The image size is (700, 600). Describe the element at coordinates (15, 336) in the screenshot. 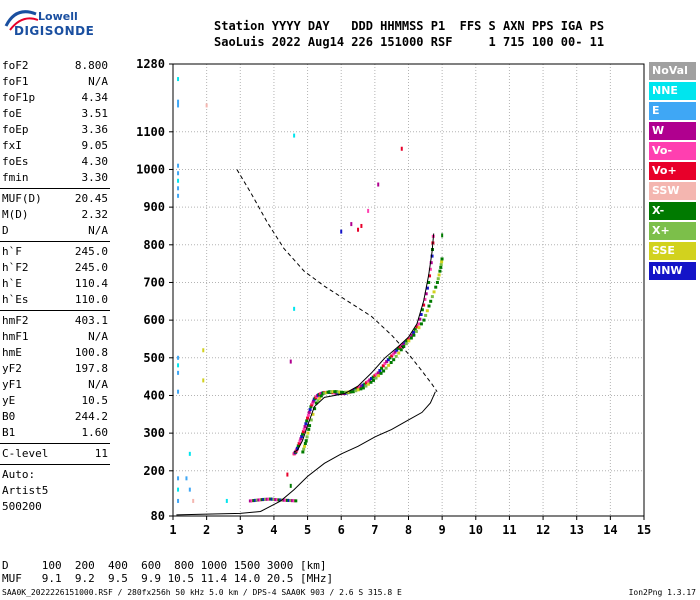

I see `param-key: hmF1` at that location.